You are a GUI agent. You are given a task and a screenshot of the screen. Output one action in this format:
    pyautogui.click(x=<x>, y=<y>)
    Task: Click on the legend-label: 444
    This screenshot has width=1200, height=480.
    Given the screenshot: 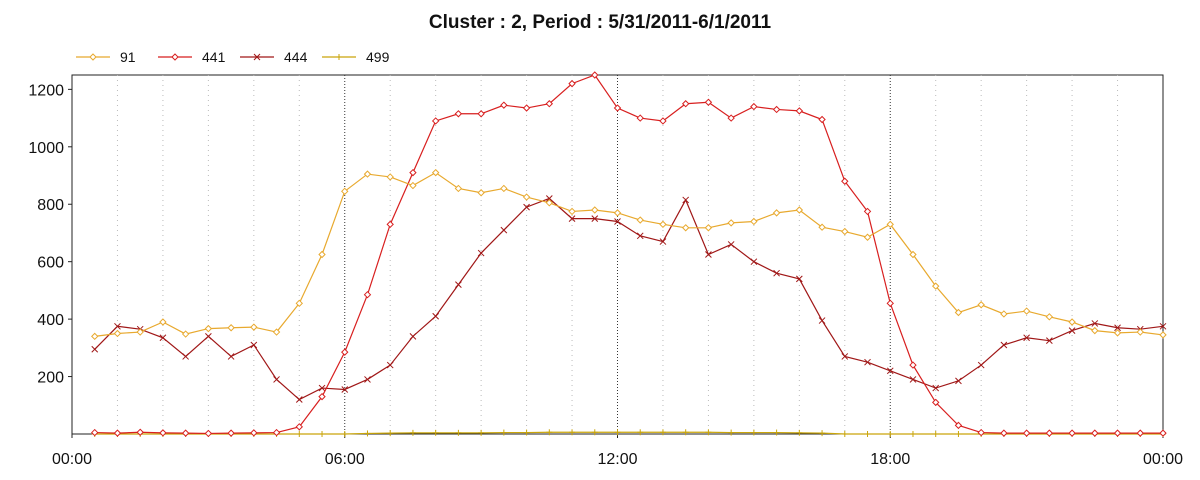 What is the action you would take?
    pyautogui.click(x=296, y=57)
    